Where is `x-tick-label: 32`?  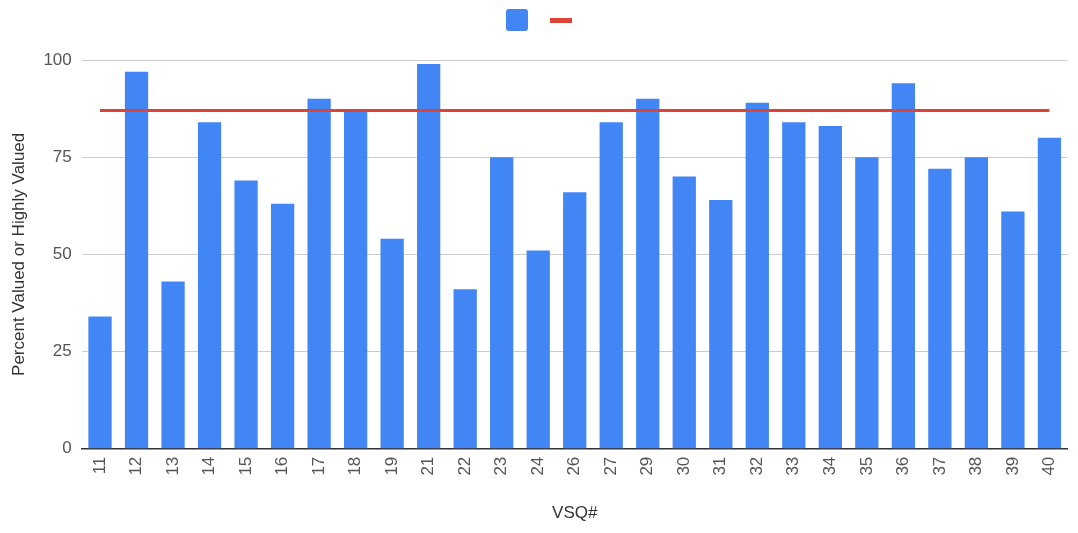
x-tick-label: 32 is located at coordinates (756, 466).